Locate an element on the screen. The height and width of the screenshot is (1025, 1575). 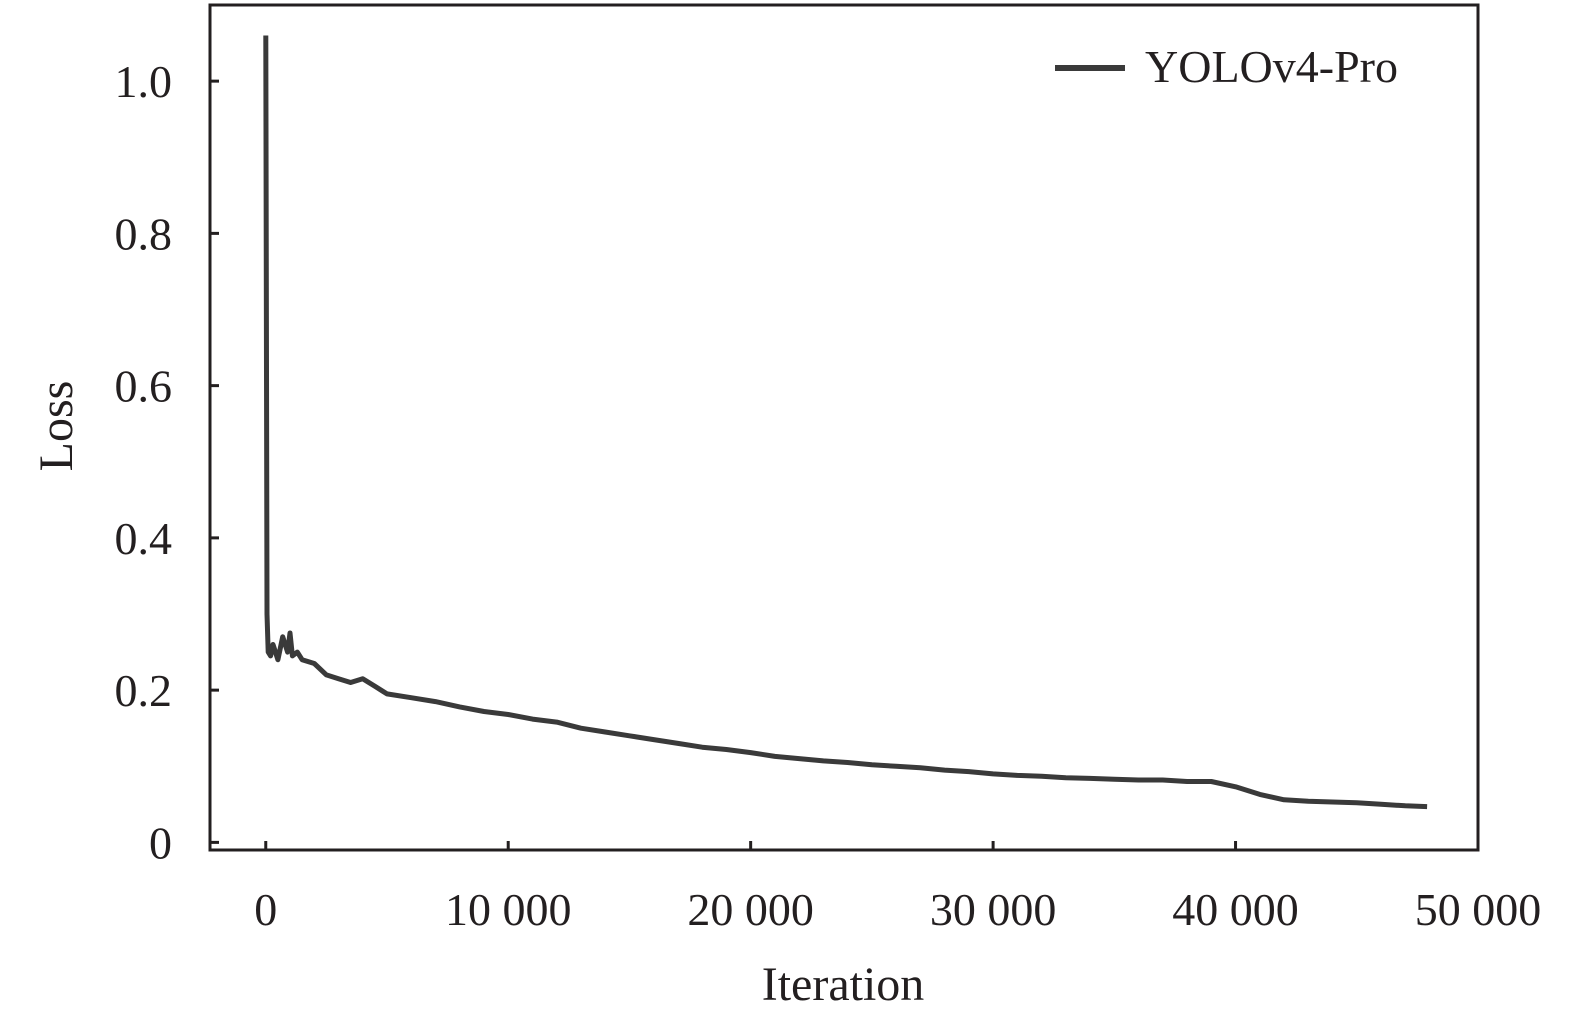
y-axis-title: Loss is located at coordinates (56, 426).